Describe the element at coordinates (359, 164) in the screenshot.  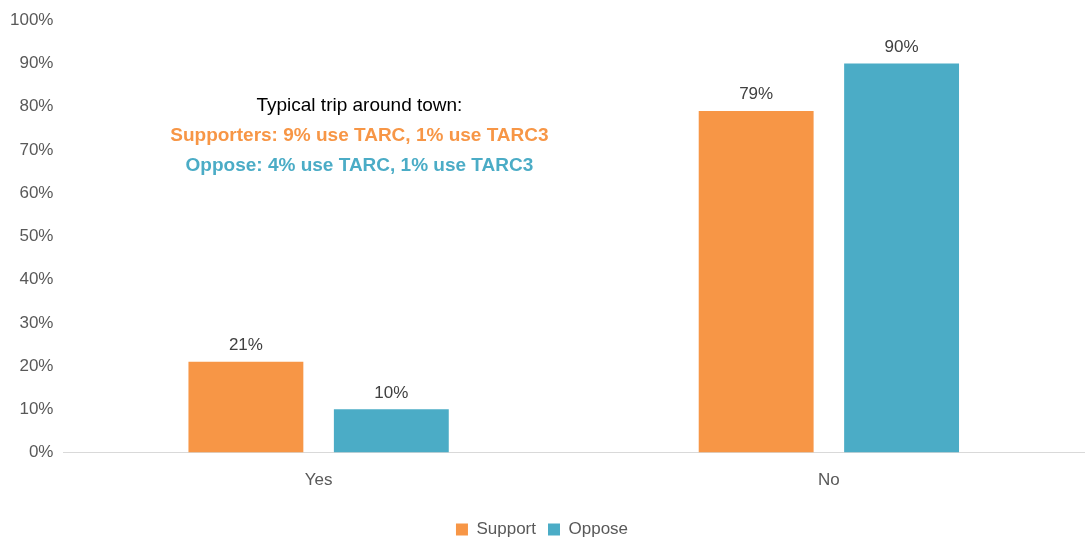
I see `annotation: Oppose: 4% use TARC, 1% use TARC3` at that location.